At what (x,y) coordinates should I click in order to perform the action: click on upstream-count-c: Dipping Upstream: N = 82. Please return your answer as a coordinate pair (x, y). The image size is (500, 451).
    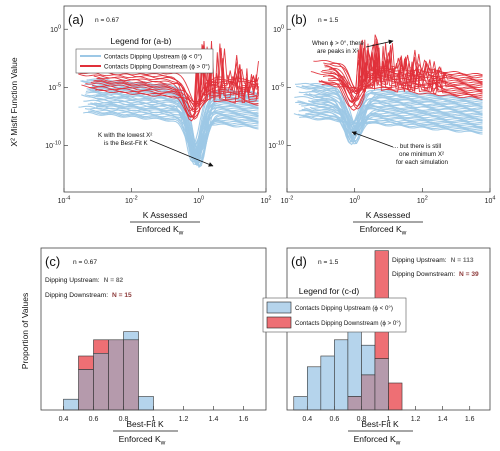
    Looking at the image, I should click on (84, 280).